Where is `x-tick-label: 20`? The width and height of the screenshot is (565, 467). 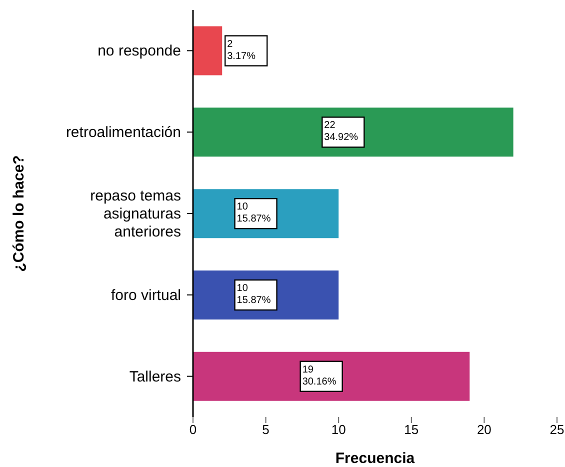
x-tick-label: 20 is located at coordinates (484, 430).